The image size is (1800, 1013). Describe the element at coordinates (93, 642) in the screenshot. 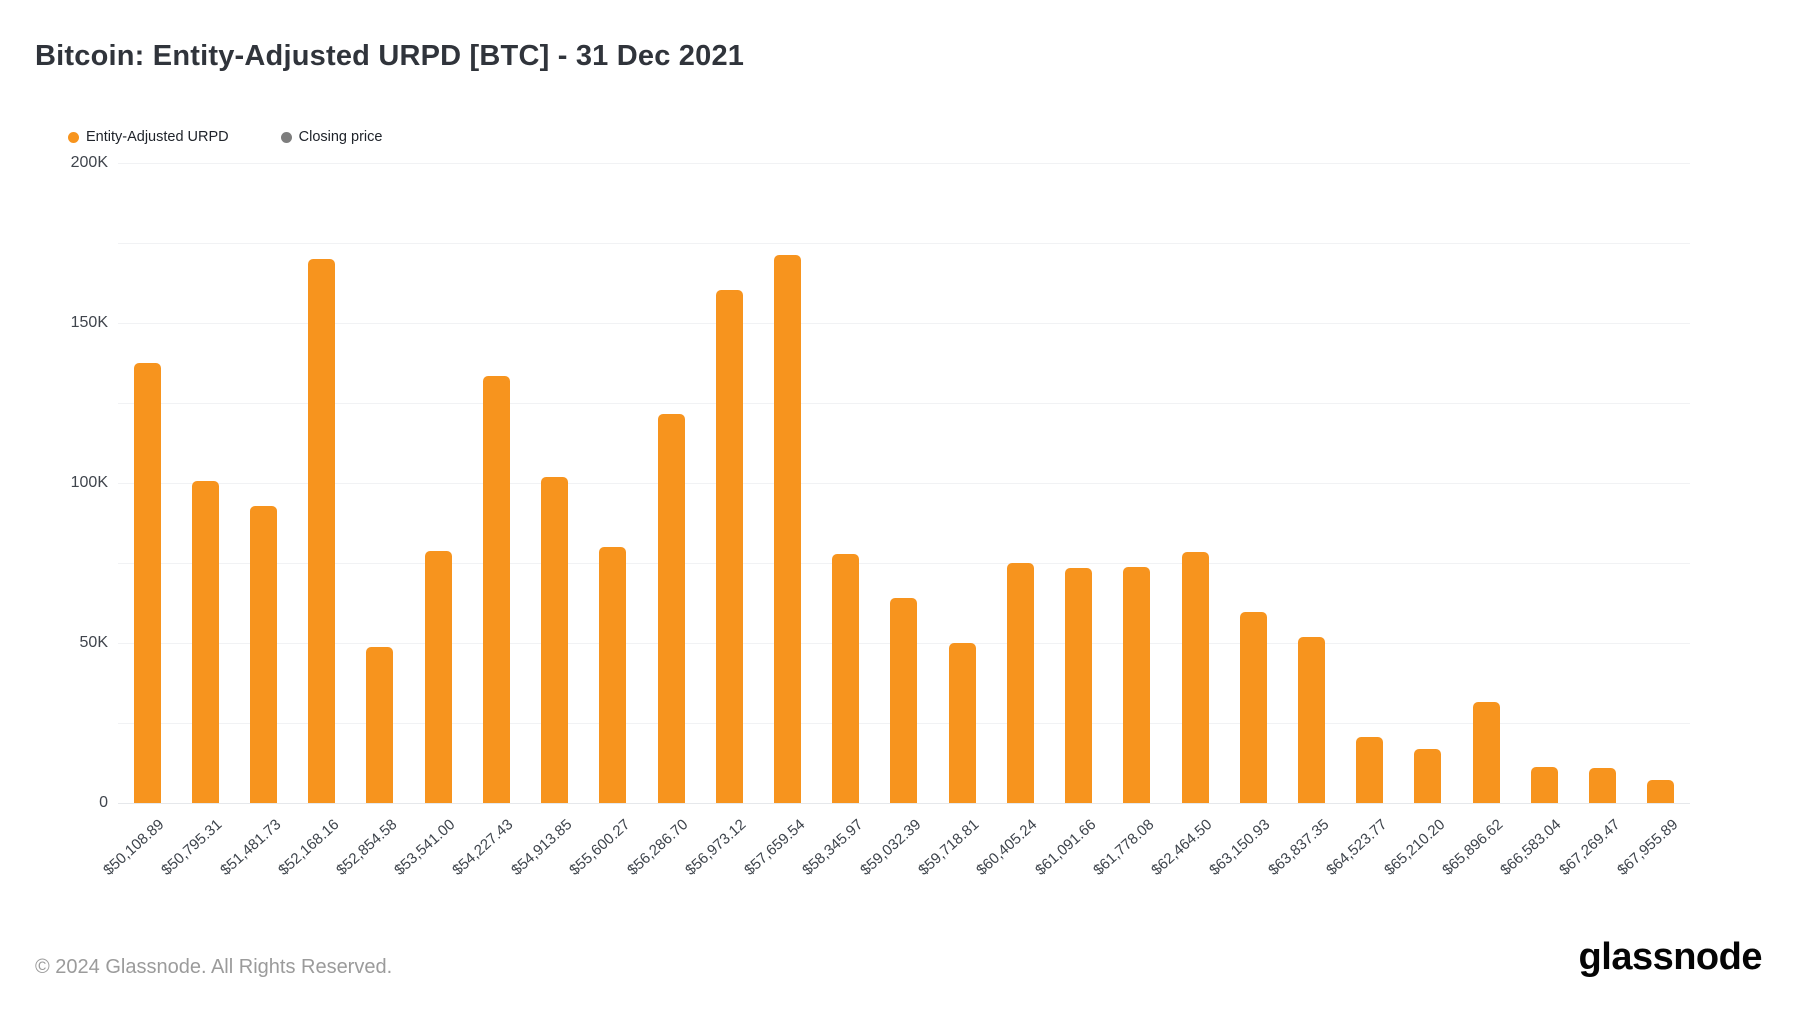

I see `y-axis-tick-label: 50K` at that location.